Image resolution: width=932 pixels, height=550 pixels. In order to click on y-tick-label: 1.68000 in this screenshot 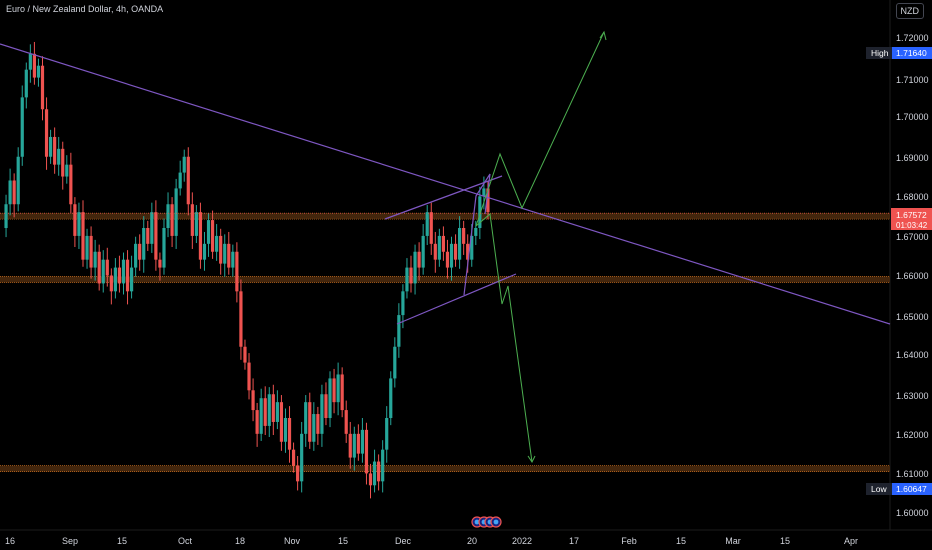, I will do `click(912, 197)`.